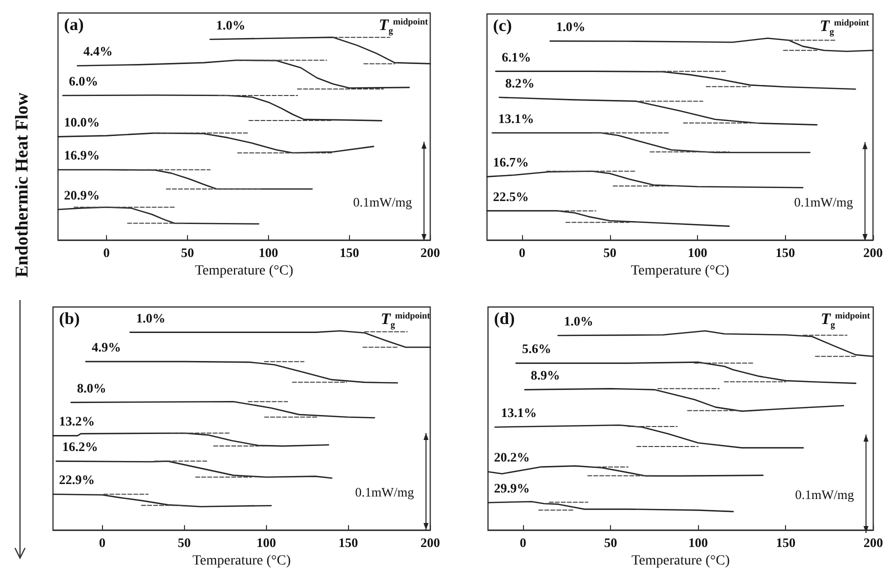  What do you see at coordinates (82, 194) in the screenshot?
I see `series-label: 20.9%` at bounding box center [82, 194].